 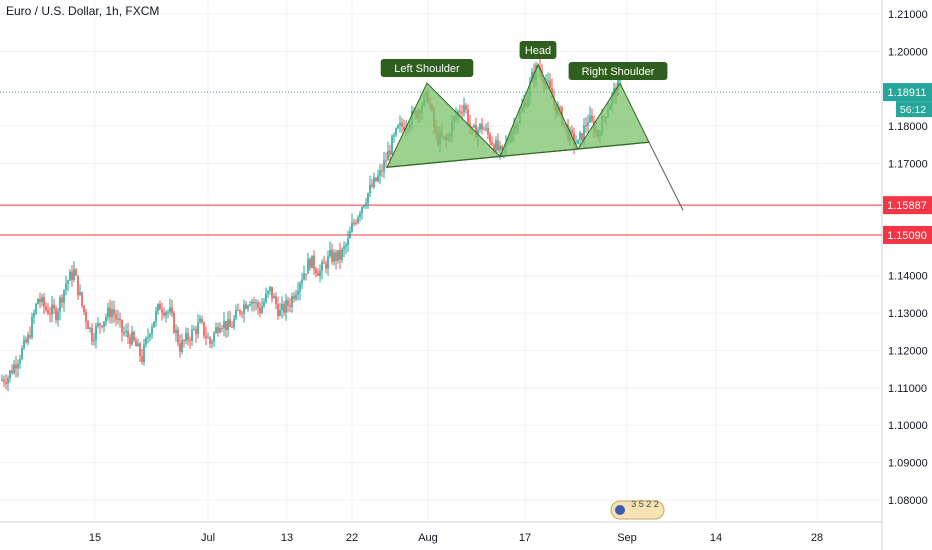 I want to click on right-shoulder-label-bg, so click(x=618, y=71).